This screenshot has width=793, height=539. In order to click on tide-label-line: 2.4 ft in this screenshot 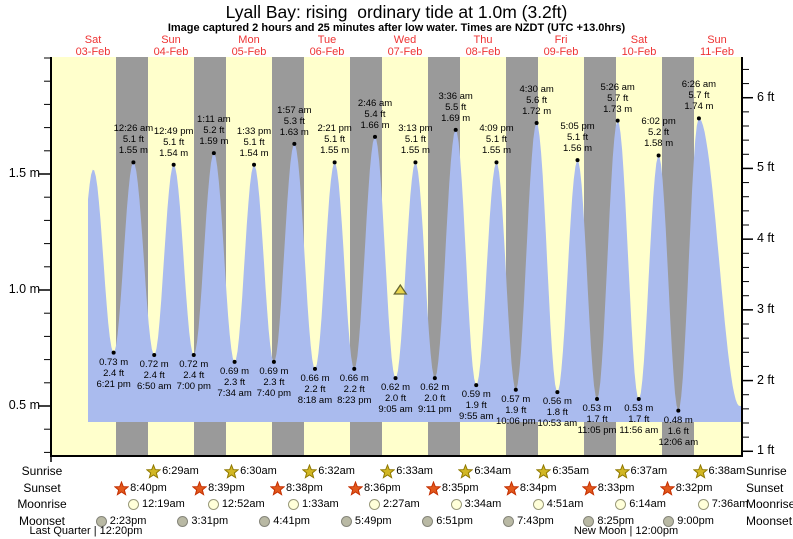, I will do `click(194, 375)`.